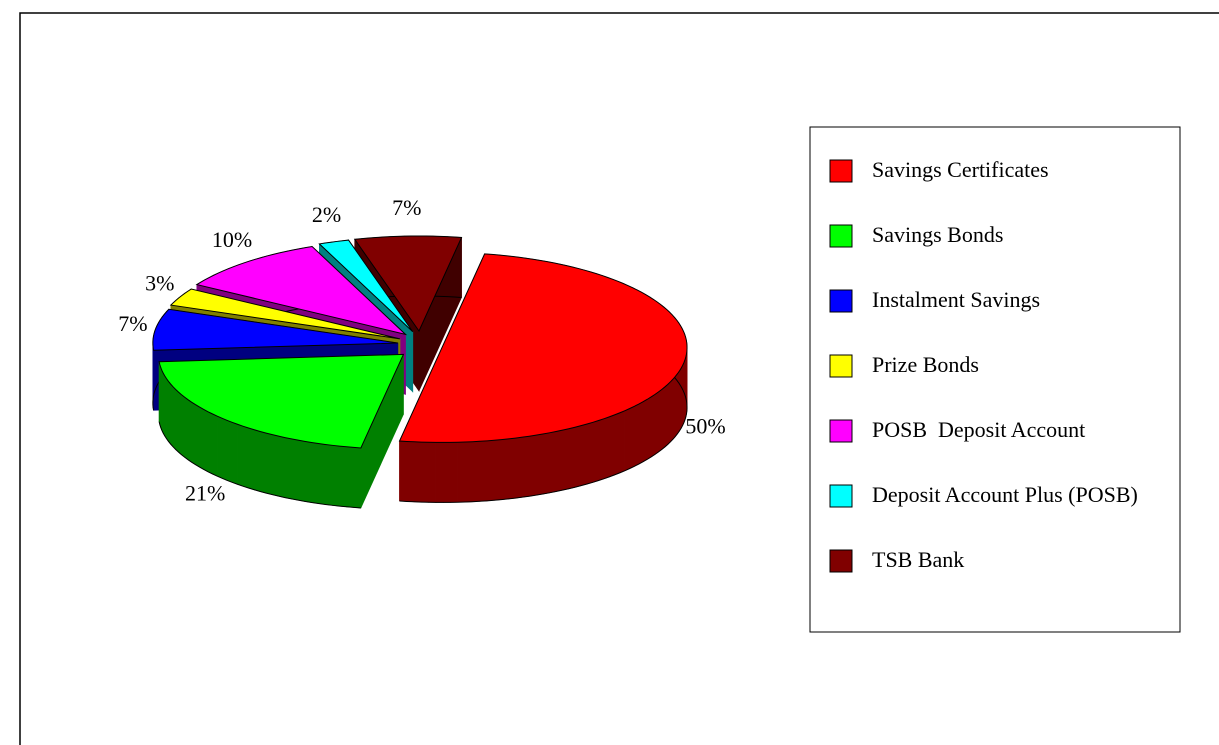  I want to click on legend-label: Savings Bonds, so click(937, 234).